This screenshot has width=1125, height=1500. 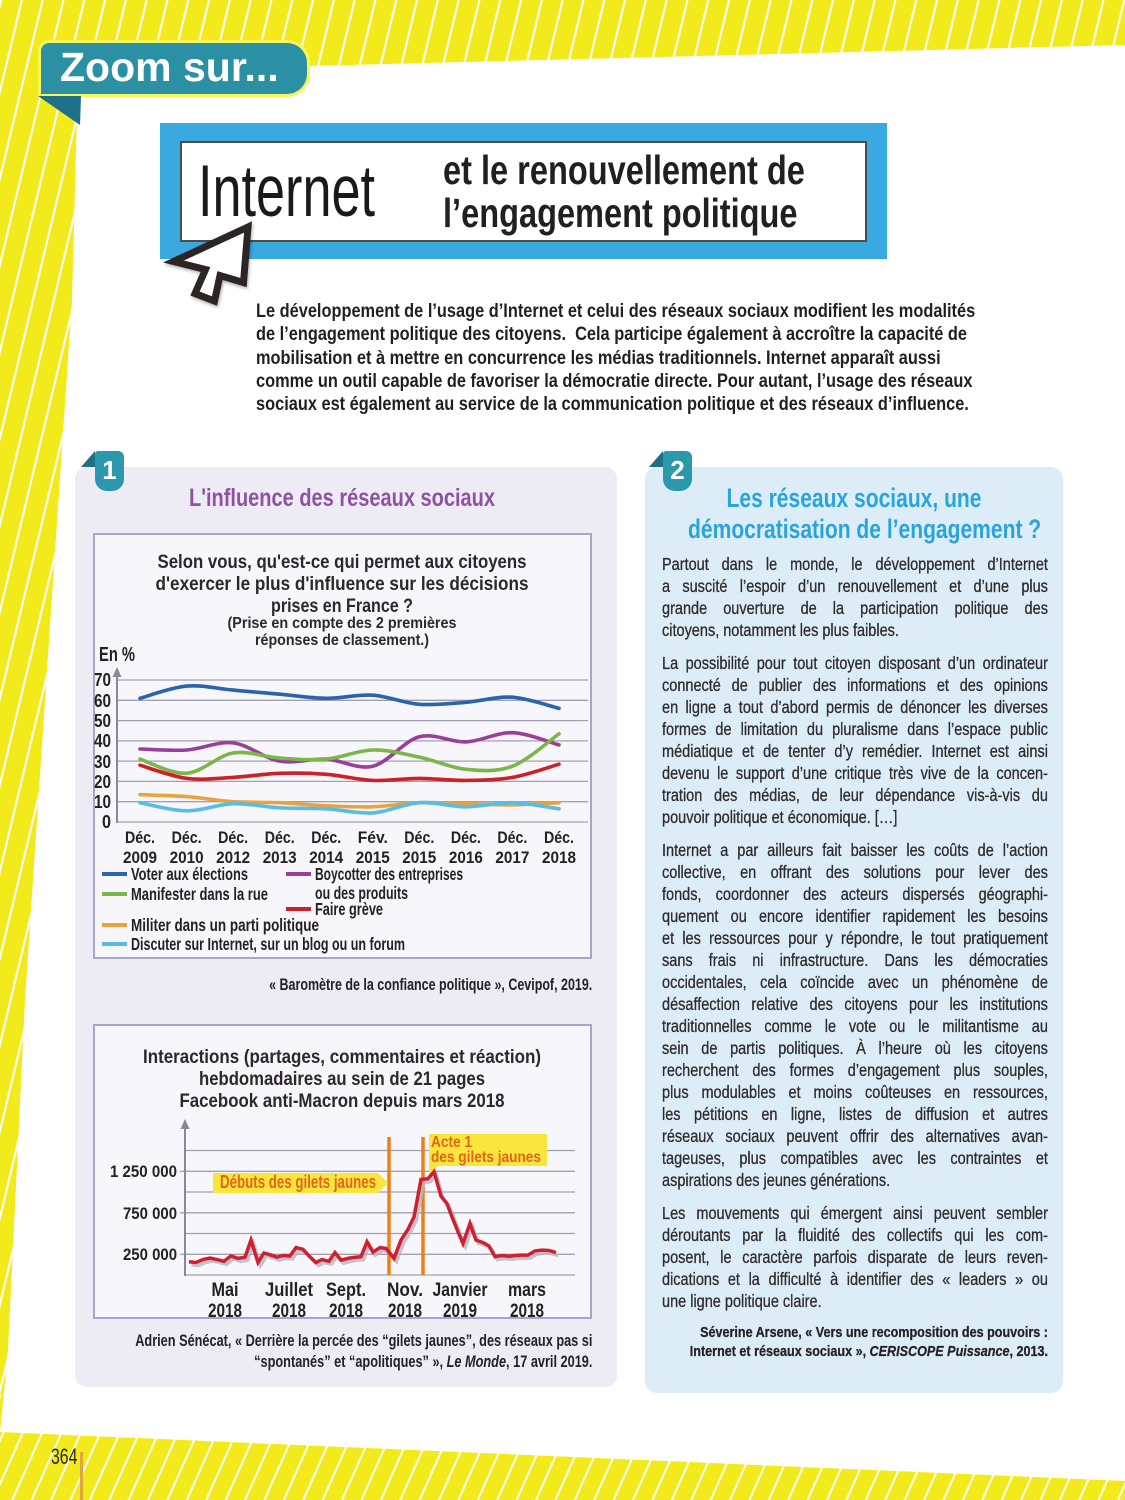 I want to click on svg-text: 2016, so click(x=466, y=857).